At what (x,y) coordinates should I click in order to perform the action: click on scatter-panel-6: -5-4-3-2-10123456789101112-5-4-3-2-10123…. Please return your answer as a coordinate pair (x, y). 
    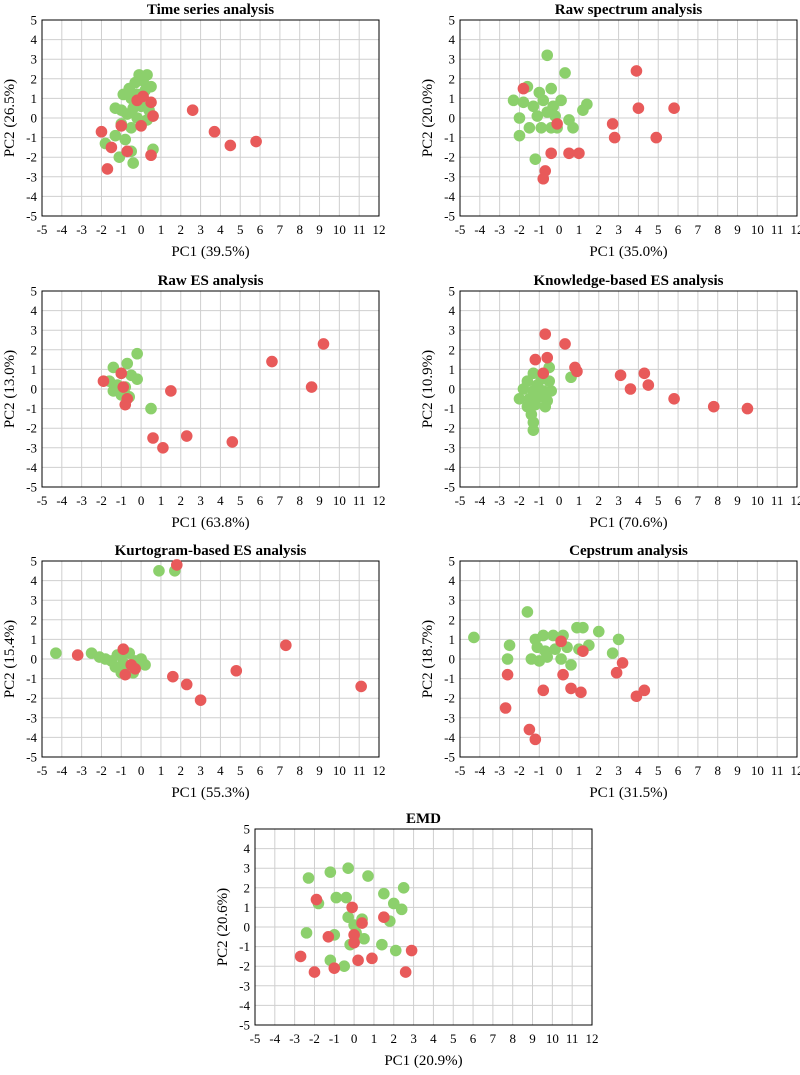
    Looking at the image, I should click on (610, 672).